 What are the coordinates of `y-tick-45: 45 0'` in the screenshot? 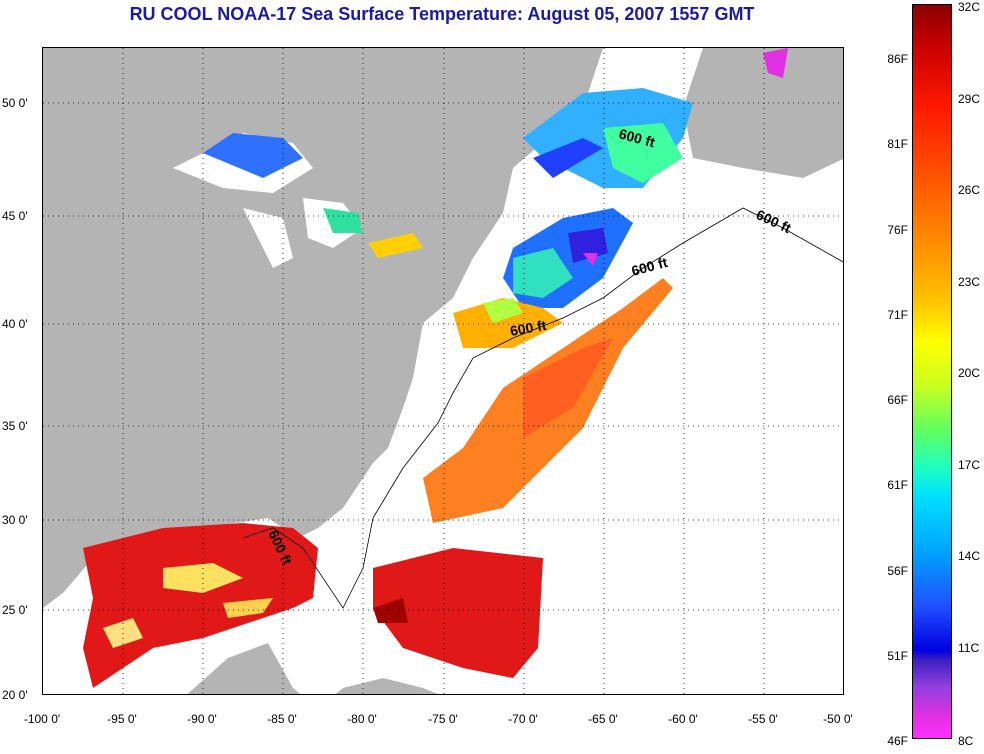 It's located at (15, 216).